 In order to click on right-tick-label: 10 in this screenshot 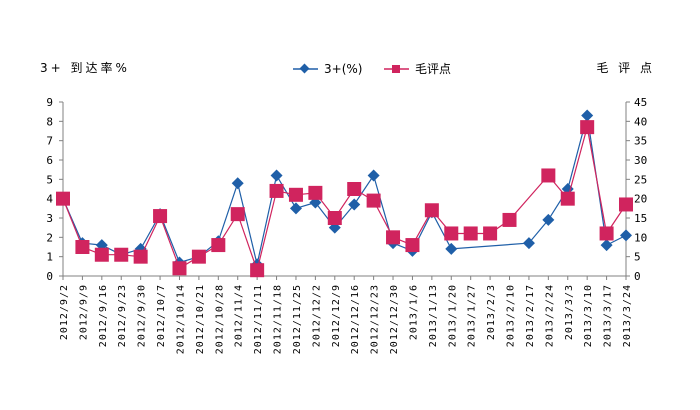, I will do `click(640, 237)`.